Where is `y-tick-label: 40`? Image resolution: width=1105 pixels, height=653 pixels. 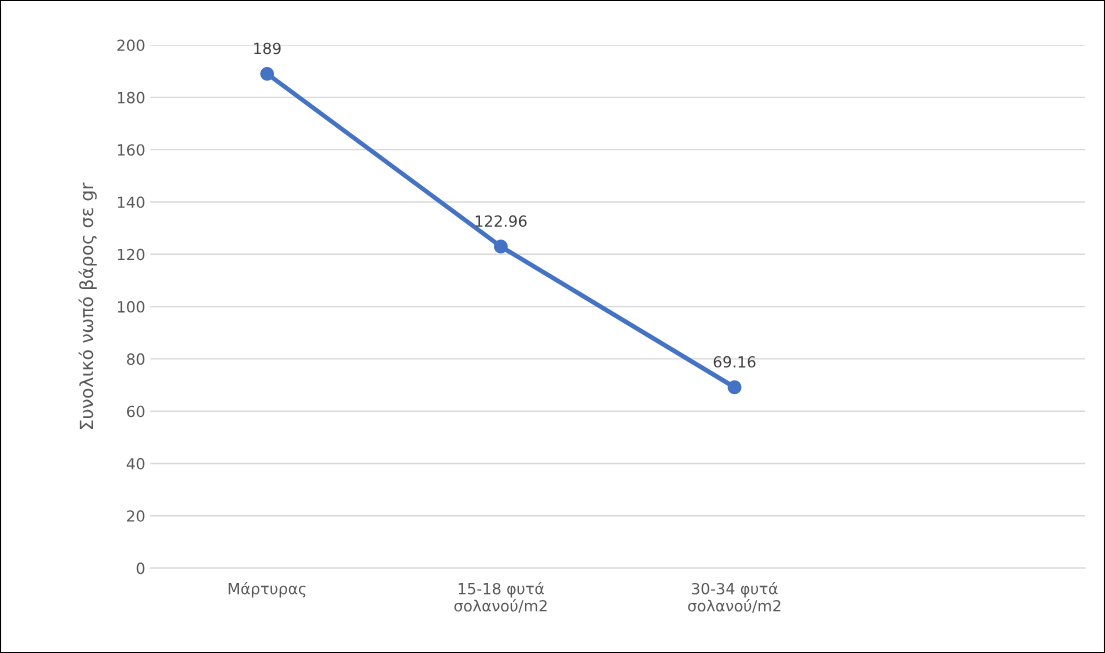
y-tick-label: 40 is located at coordinates (135, 463).